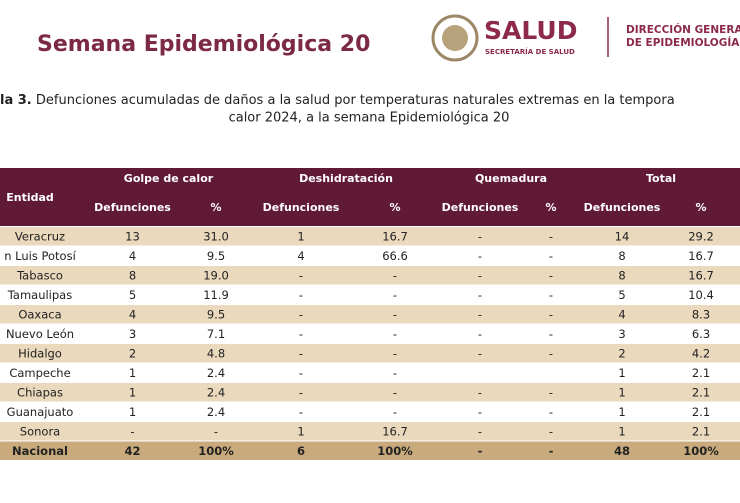 The width and height of the screenshot is (740, 503). I want to click on page-title: Semana Epidemiológica 20, so click(203, 44).